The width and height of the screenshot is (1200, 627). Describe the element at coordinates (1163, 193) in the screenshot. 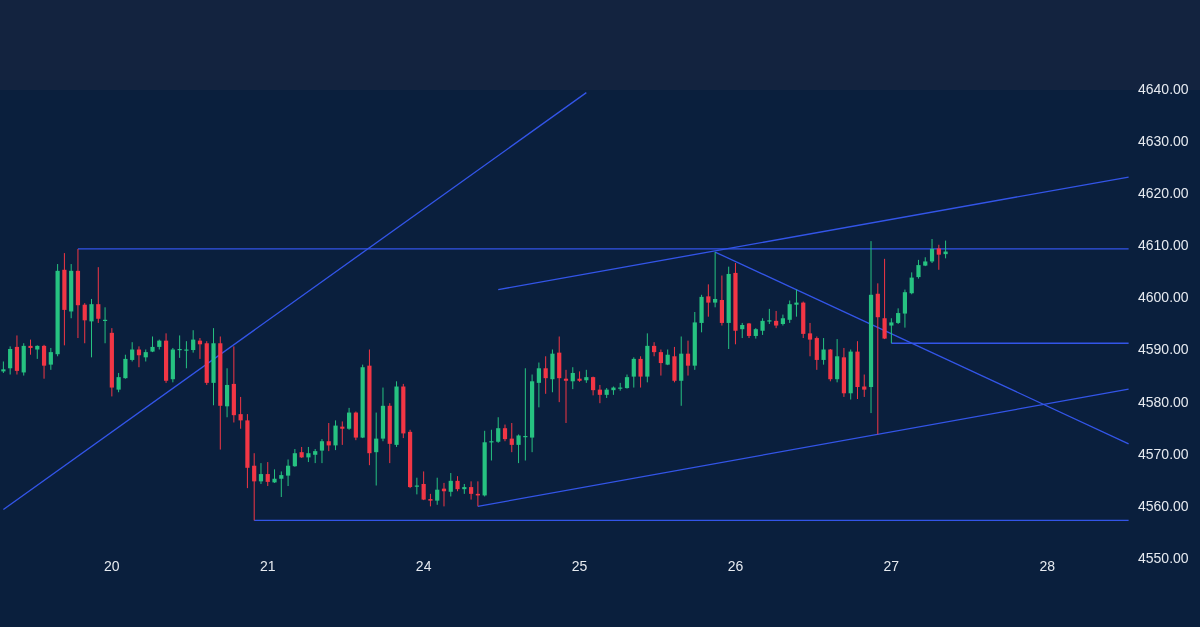

I see `y-tick-label: 4620.00` at that location.